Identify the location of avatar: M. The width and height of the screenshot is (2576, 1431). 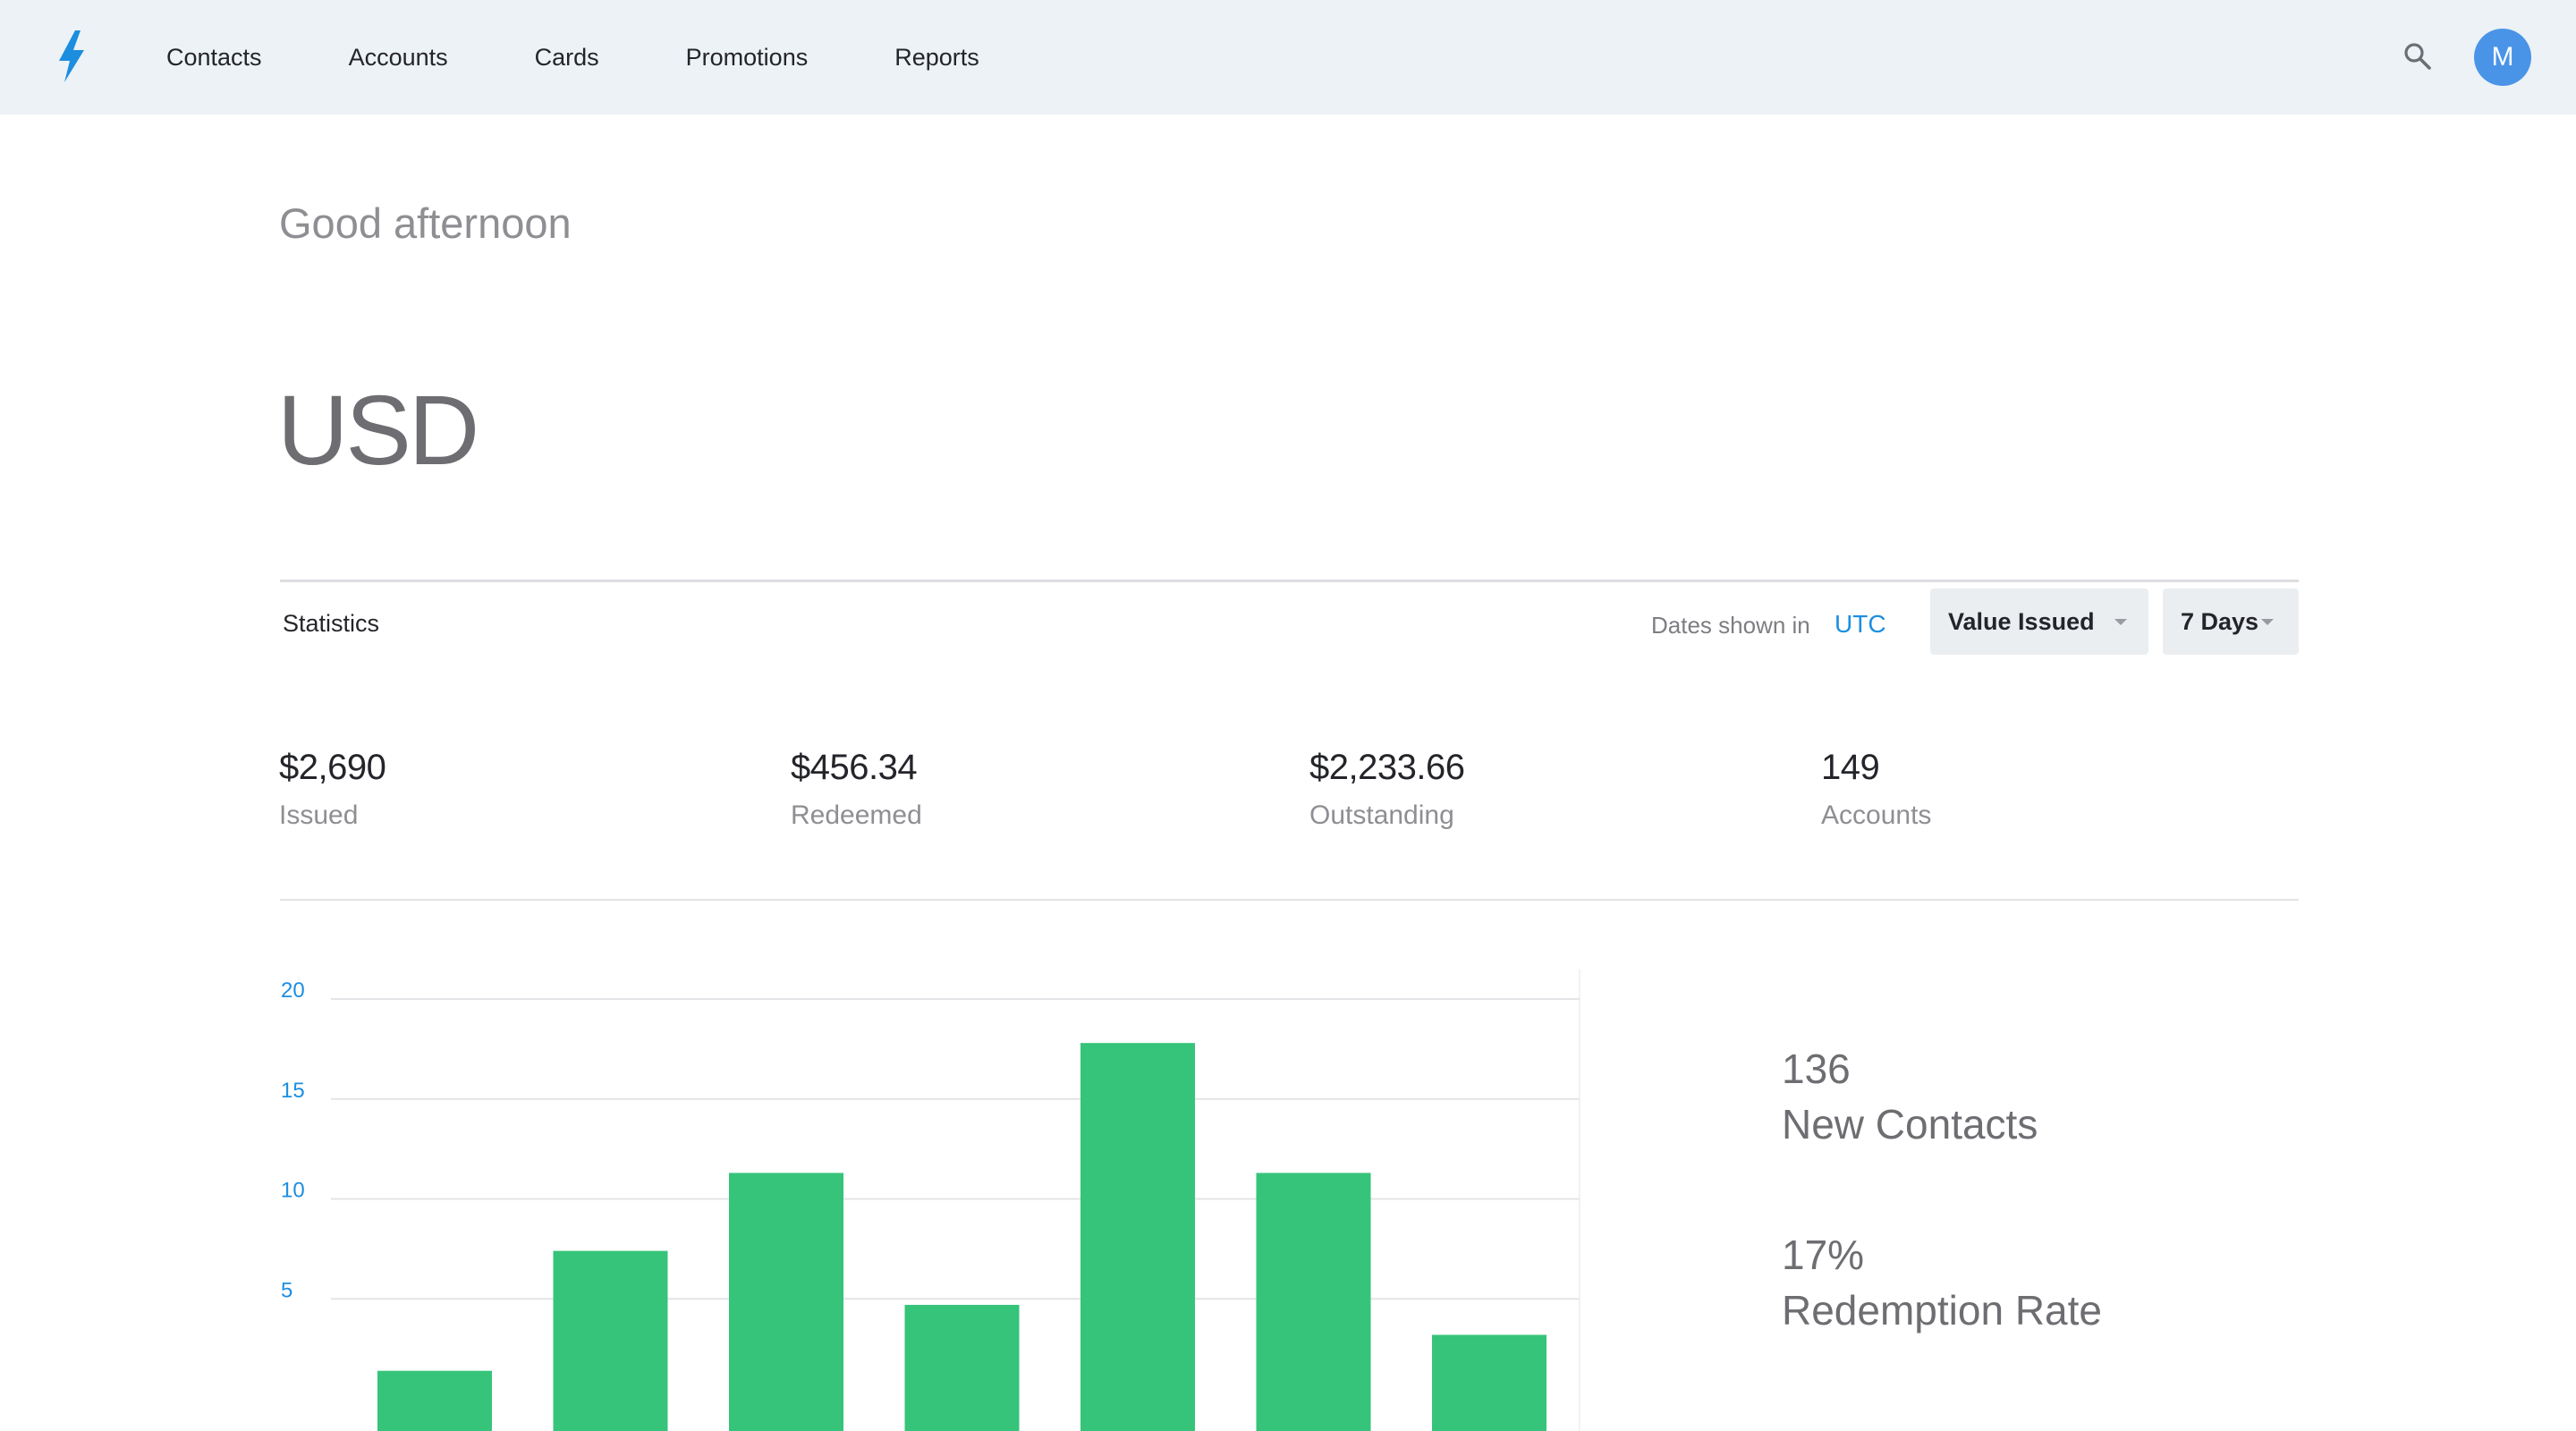
(2502, 57).